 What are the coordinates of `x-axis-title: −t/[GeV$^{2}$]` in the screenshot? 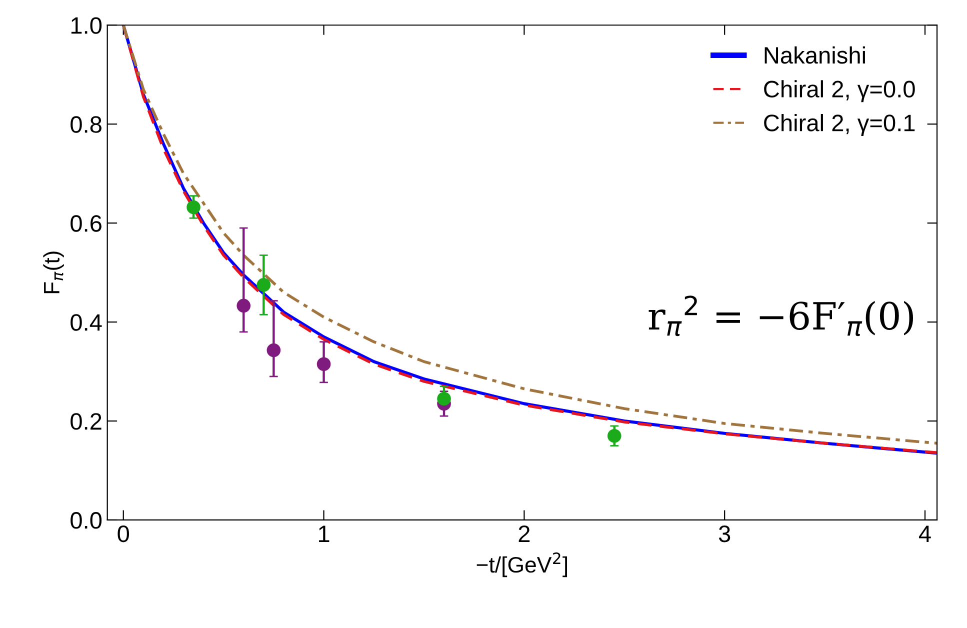 It's located at (522, 565).